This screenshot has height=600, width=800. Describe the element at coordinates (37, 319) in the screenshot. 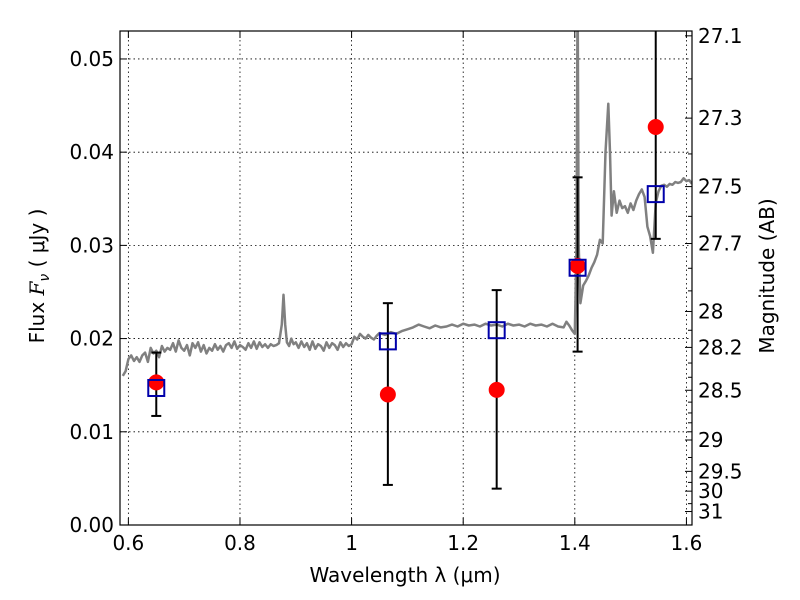

I see `y-axis-label-prefix: Flux` at that location.